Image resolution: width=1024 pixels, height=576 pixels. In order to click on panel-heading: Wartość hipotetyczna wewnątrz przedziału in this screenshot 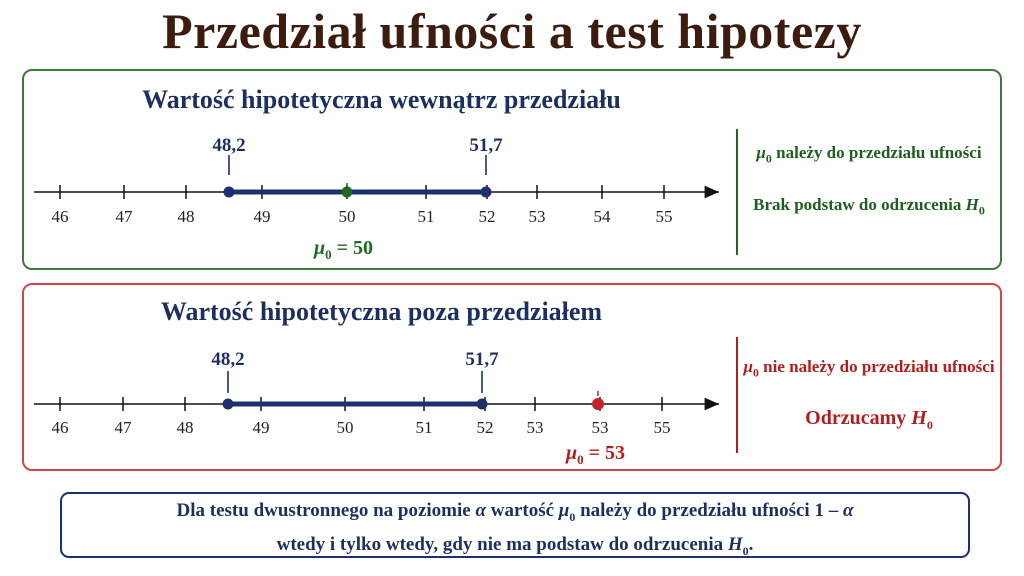, I will do `click(381, 99)`.